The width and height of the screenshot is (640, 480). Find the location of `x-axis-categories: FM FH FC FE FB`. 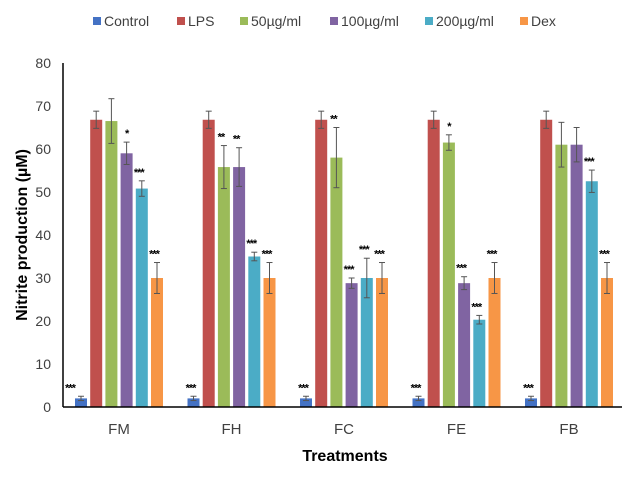

x-axis-categories: FM FH FC FE FB is located at coordinates (343, 429).